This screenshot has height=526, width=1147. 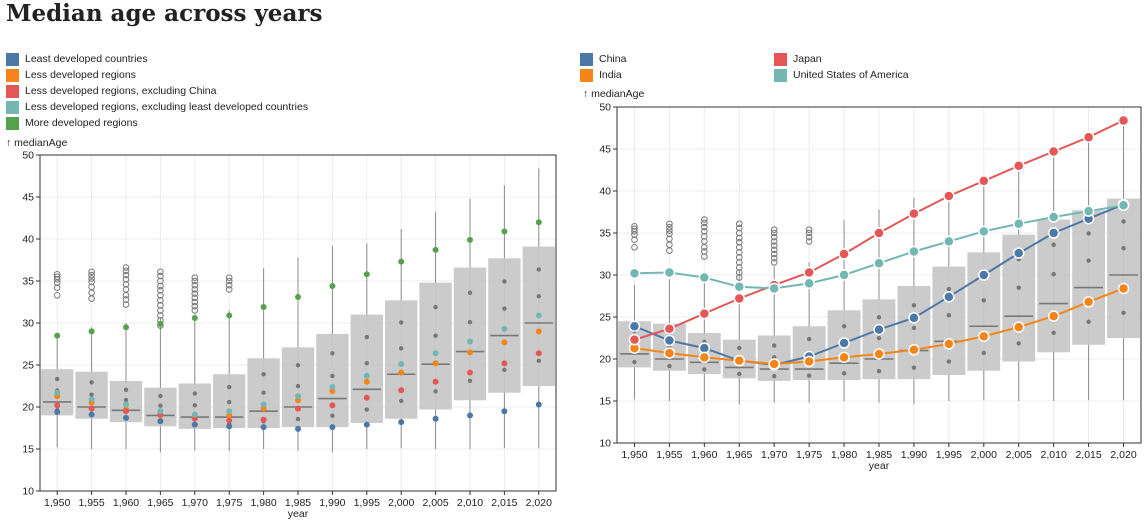 What do you see at coordinates (949, 455) in the screenshot?
I see `x-tick-label: 1,995` at bounding box center [949, 455].